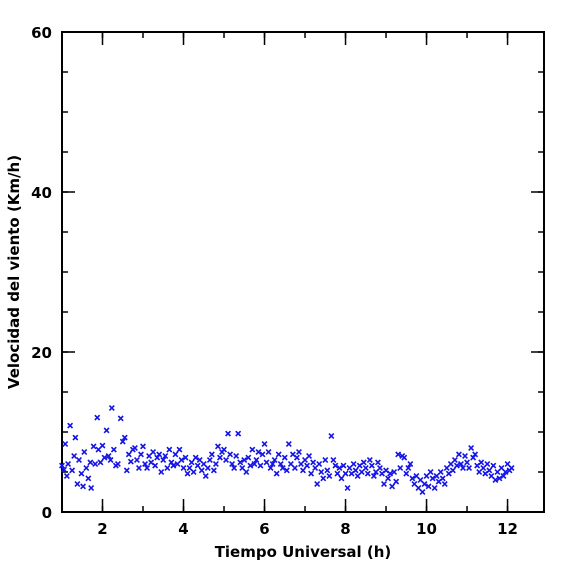 This screenshot has width=574, height=574. I want to click on x-tick-label: 2, so click(102, 529).